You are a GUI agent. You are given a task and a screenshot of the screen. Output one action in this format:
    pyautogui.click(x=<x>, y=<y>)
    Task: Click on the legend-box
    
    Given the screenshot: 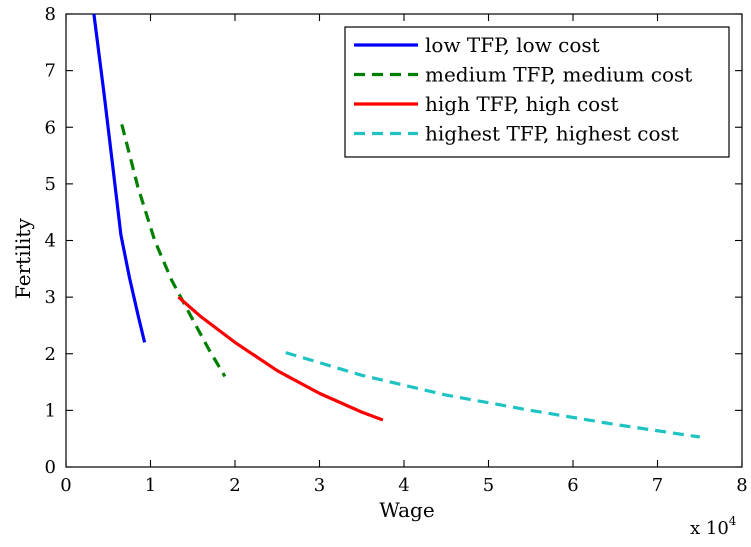 What is the action you would take?
    pyautogui.click(x=537, y=92)
    